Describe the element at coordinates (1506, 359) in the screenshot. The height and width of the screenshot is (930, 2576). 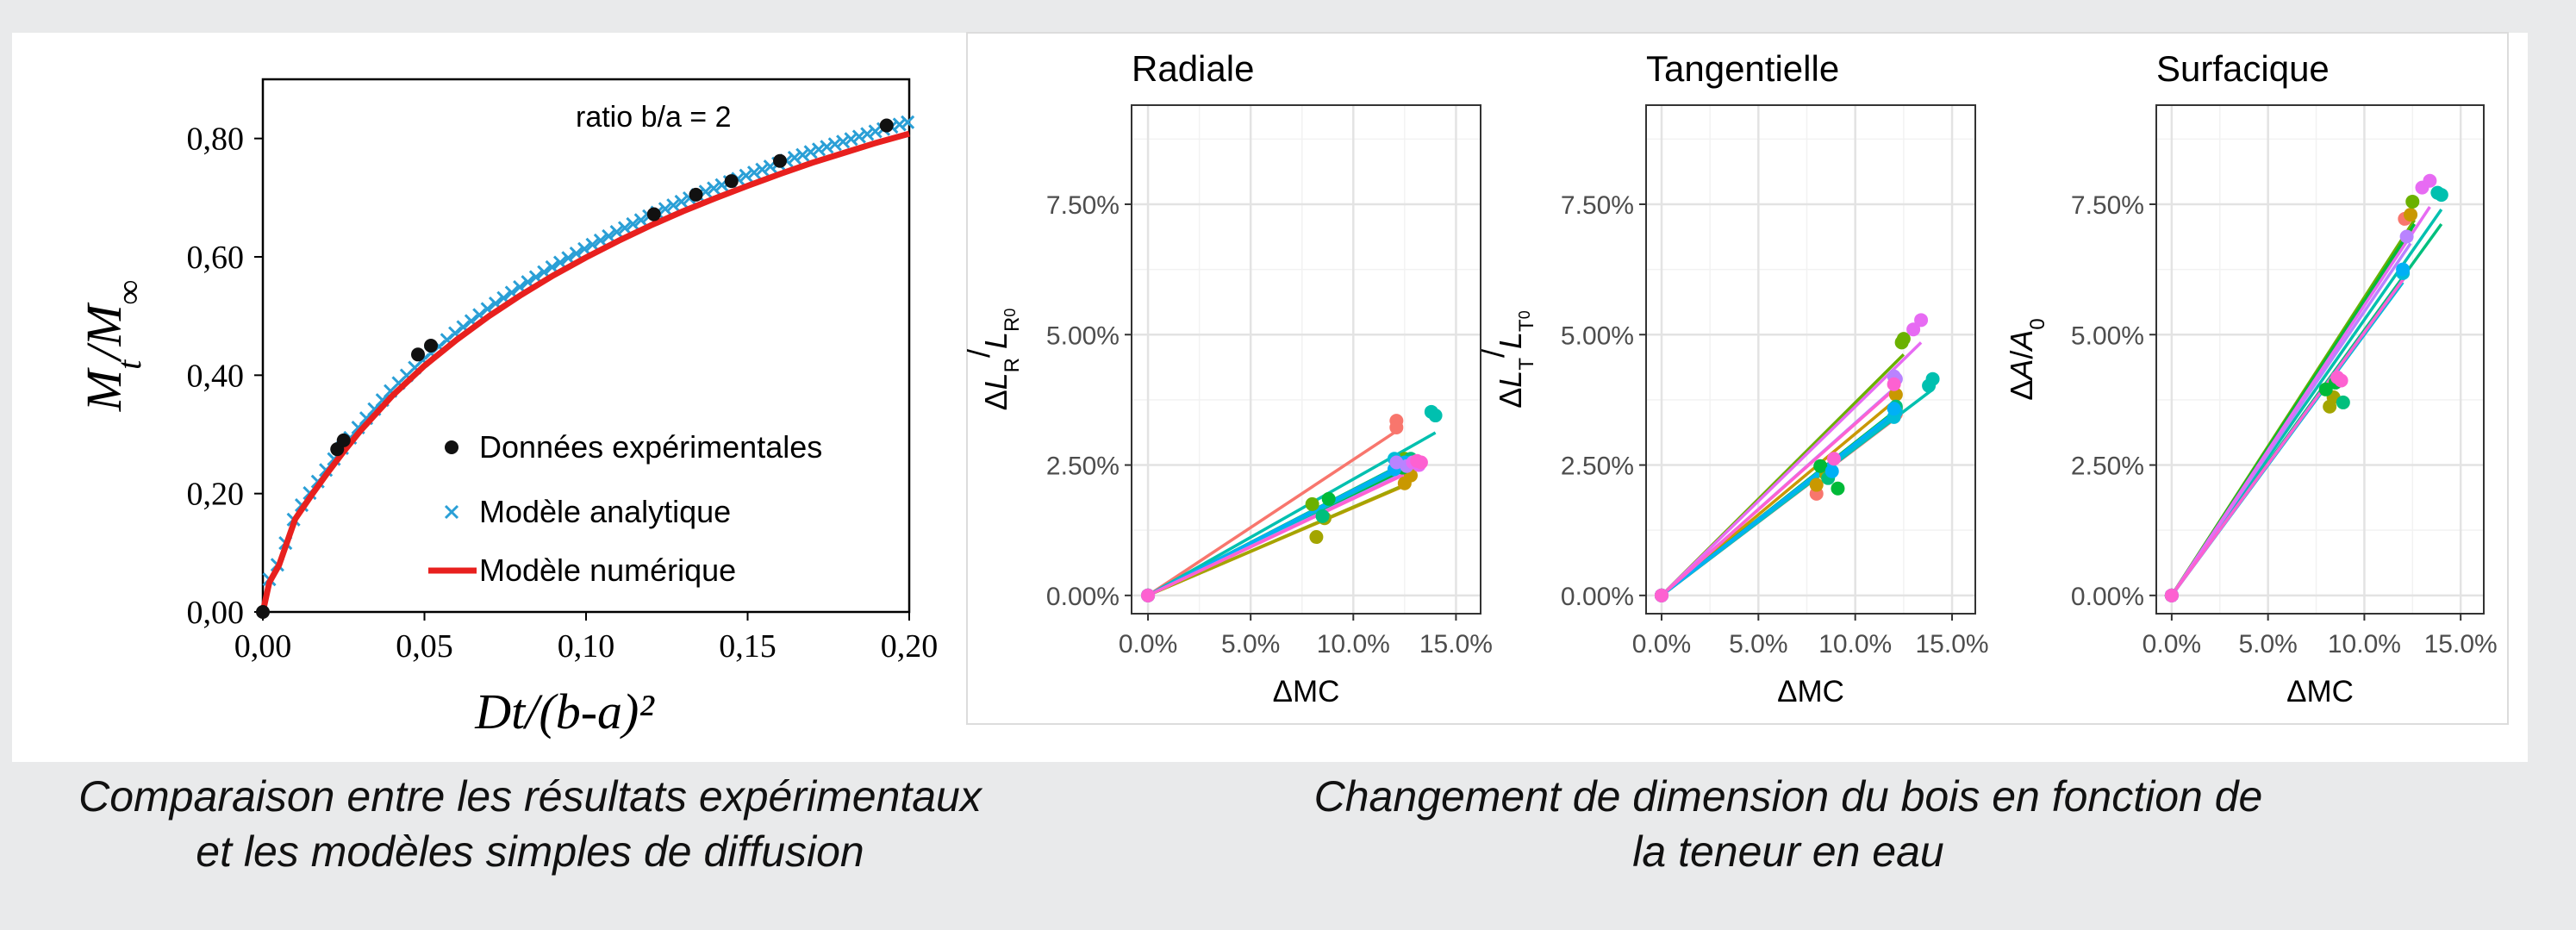
I see `y-axis-label: ΔLT/LT0` at that location.